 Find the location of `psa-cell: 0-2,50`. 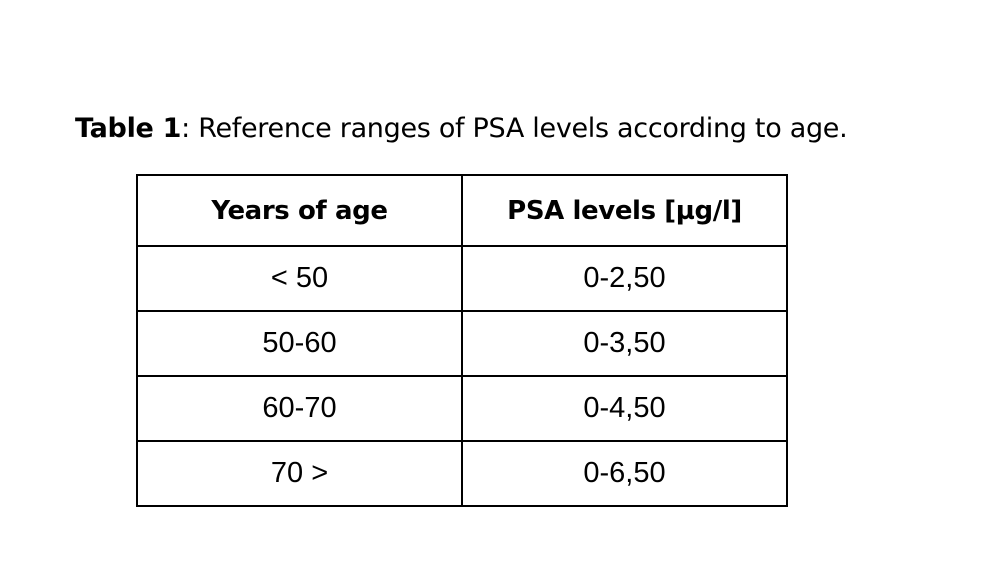

psa-cell: 0-2,50 is located at coordinates (624, 278).